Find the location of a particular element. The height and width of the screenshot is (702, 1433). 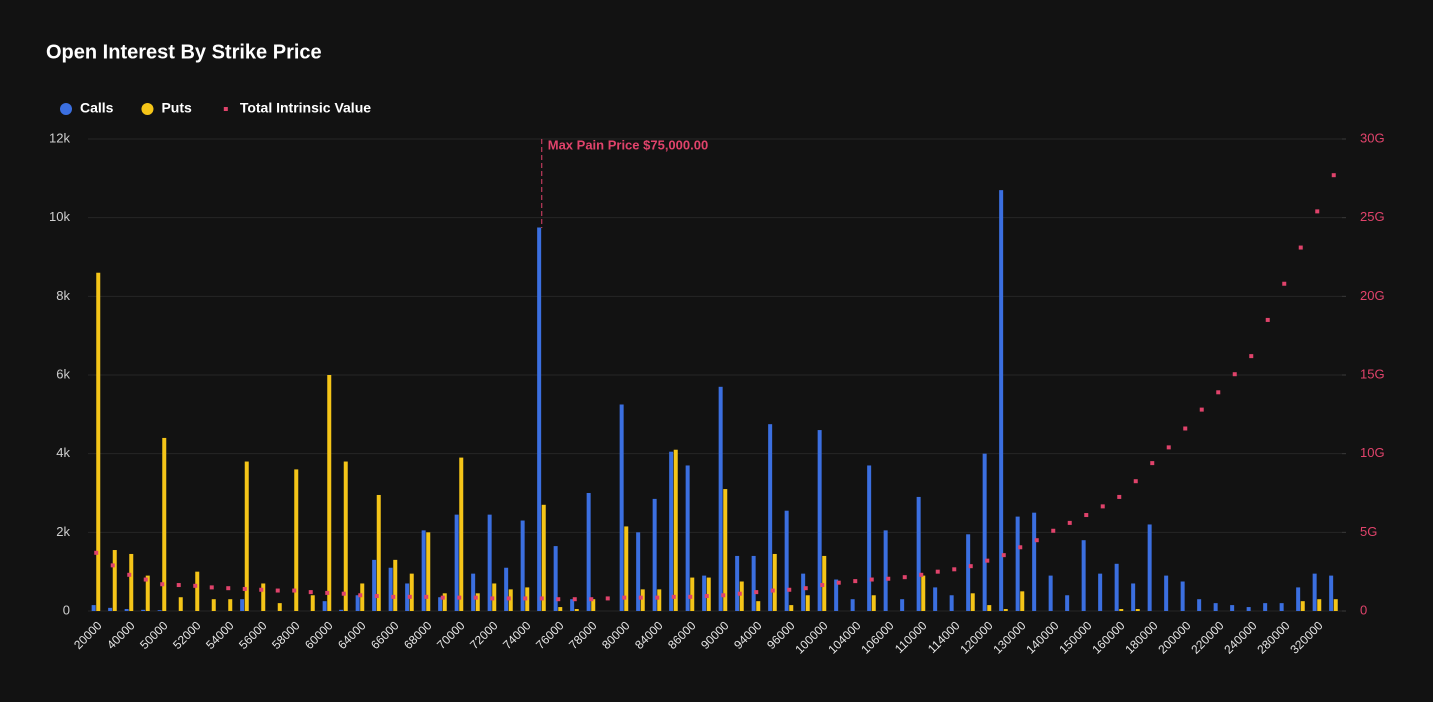

y2-tick-label: 5G is located at coordinates (1368, 531).